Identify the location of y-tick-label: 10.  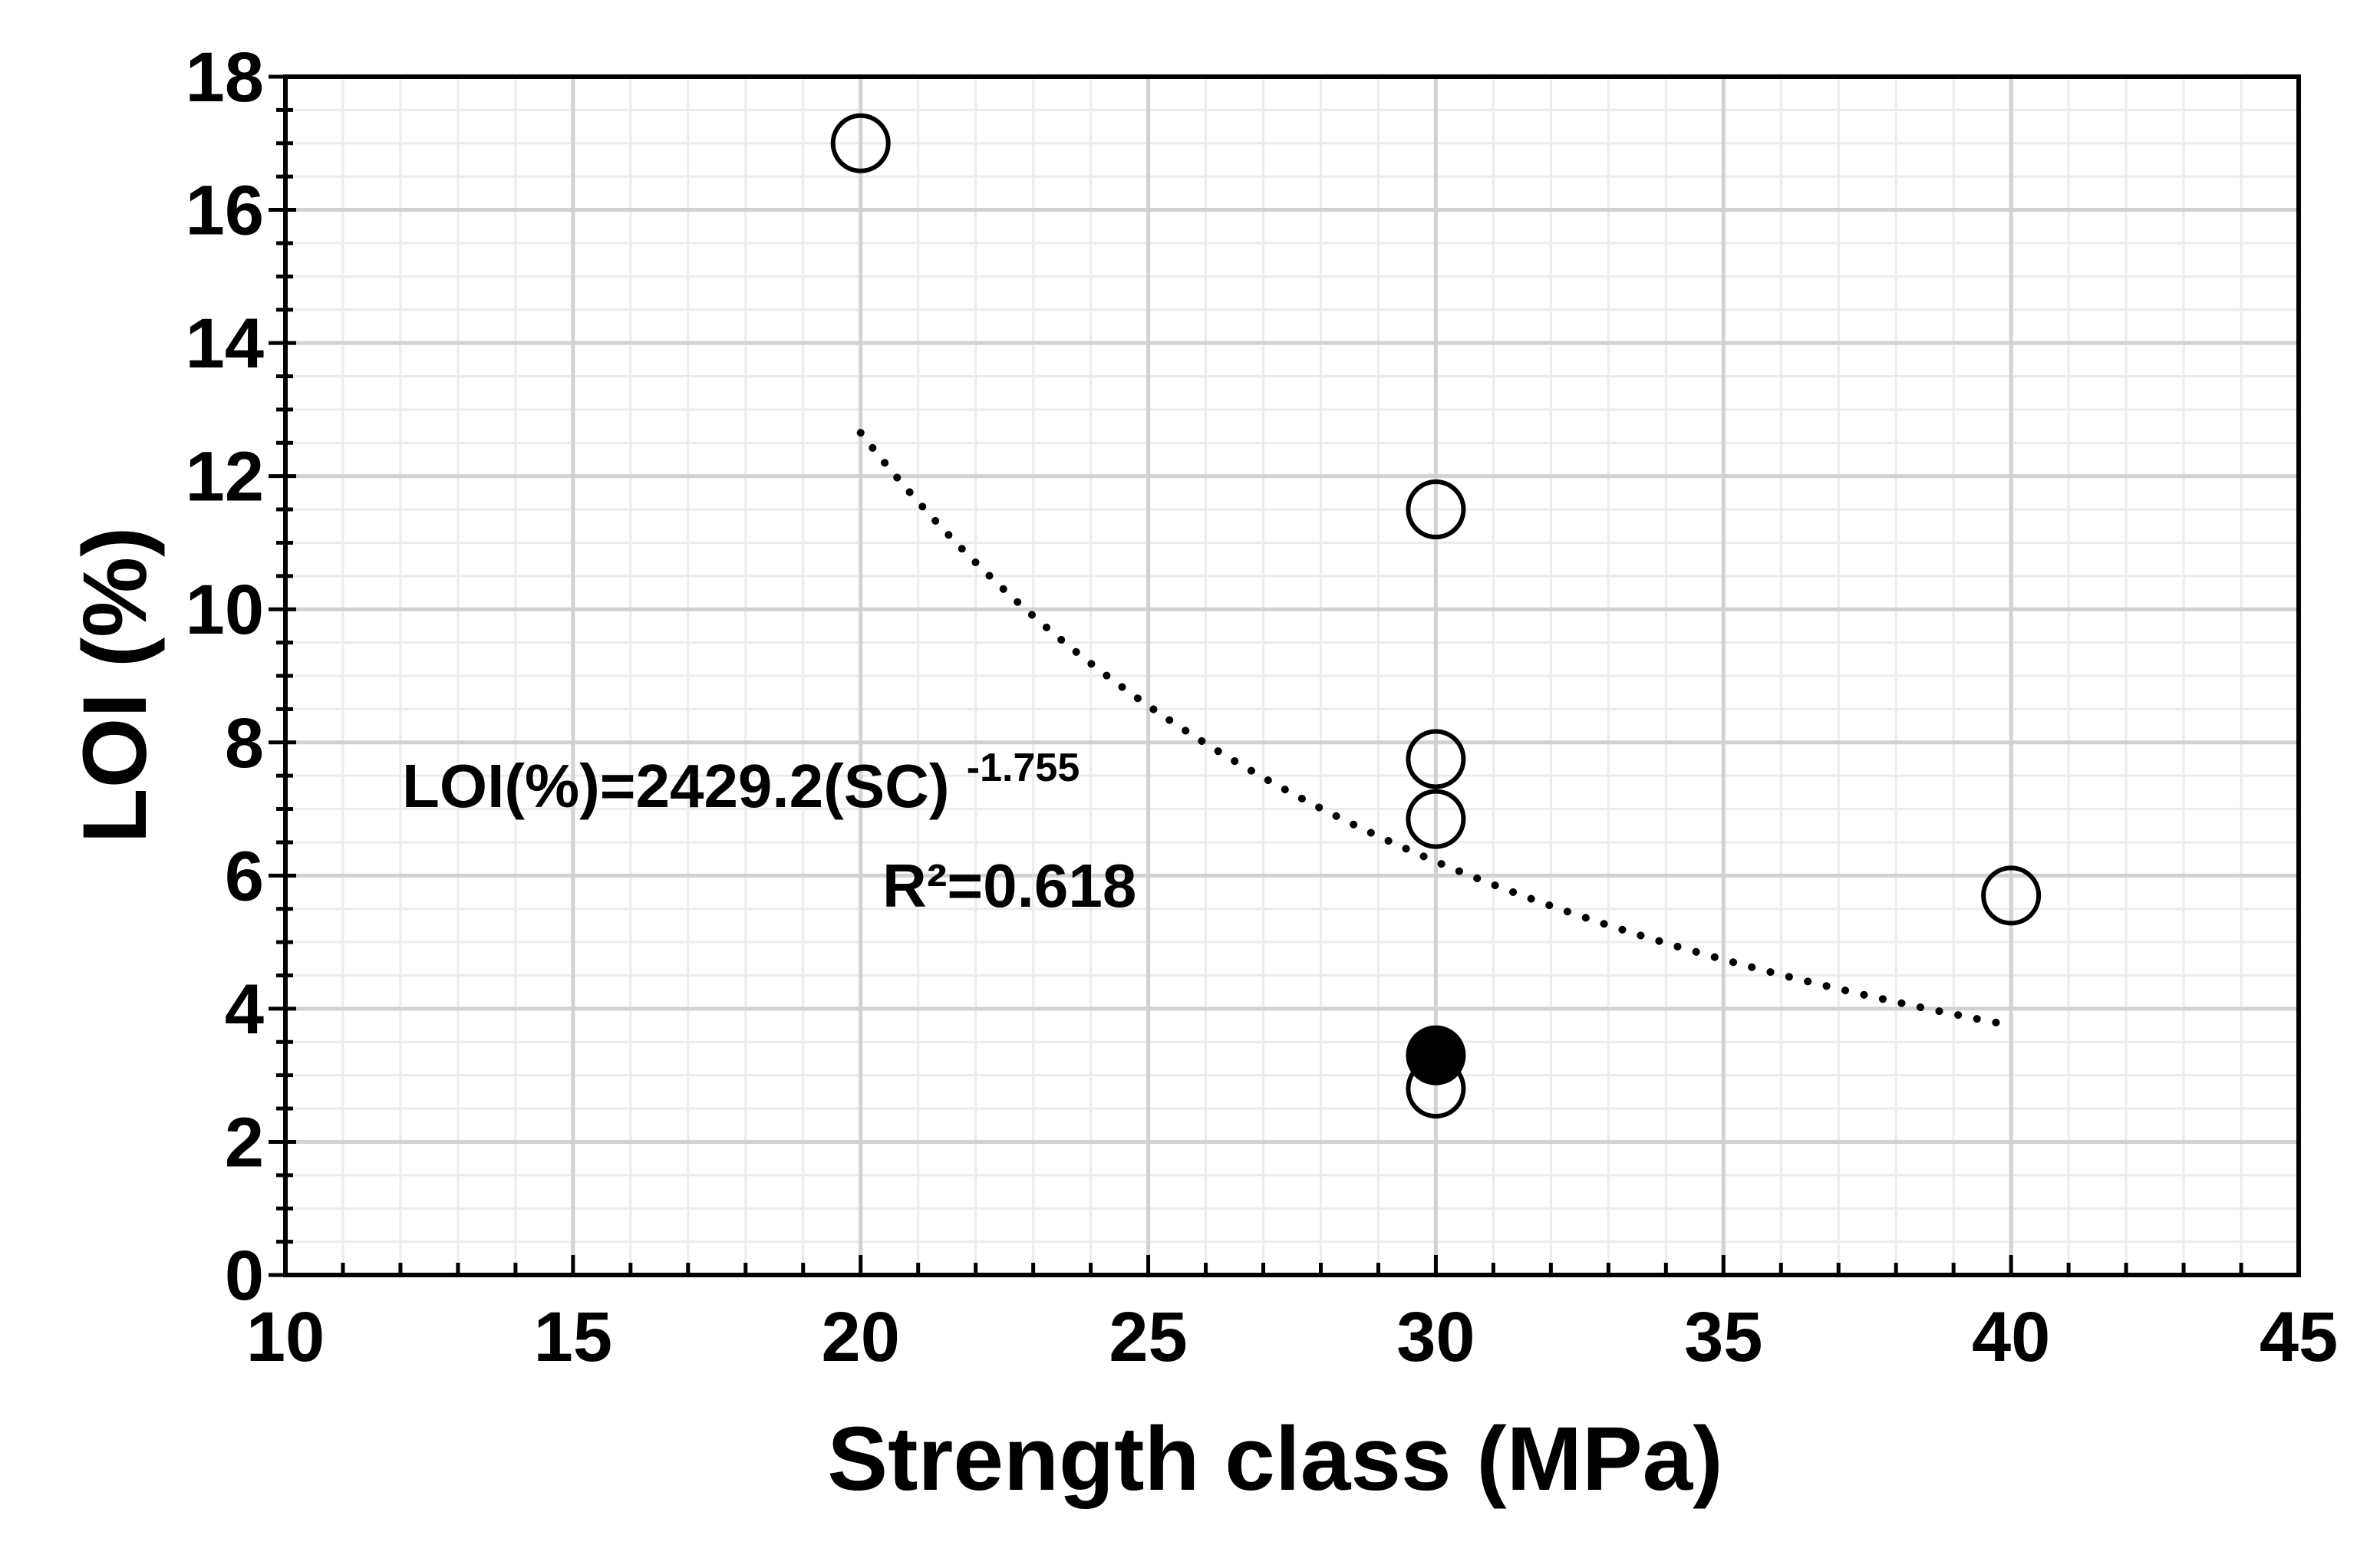
(225, 610).